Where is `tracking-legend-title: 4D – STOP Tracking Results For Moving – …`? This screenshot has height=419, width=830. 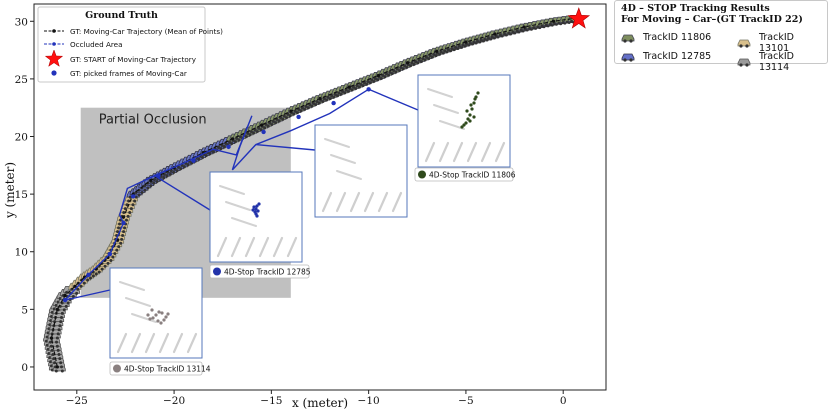 tracking-legend-title: 4D – STOP Tracking Results For Moving – … is located at coordinates (712, 14).